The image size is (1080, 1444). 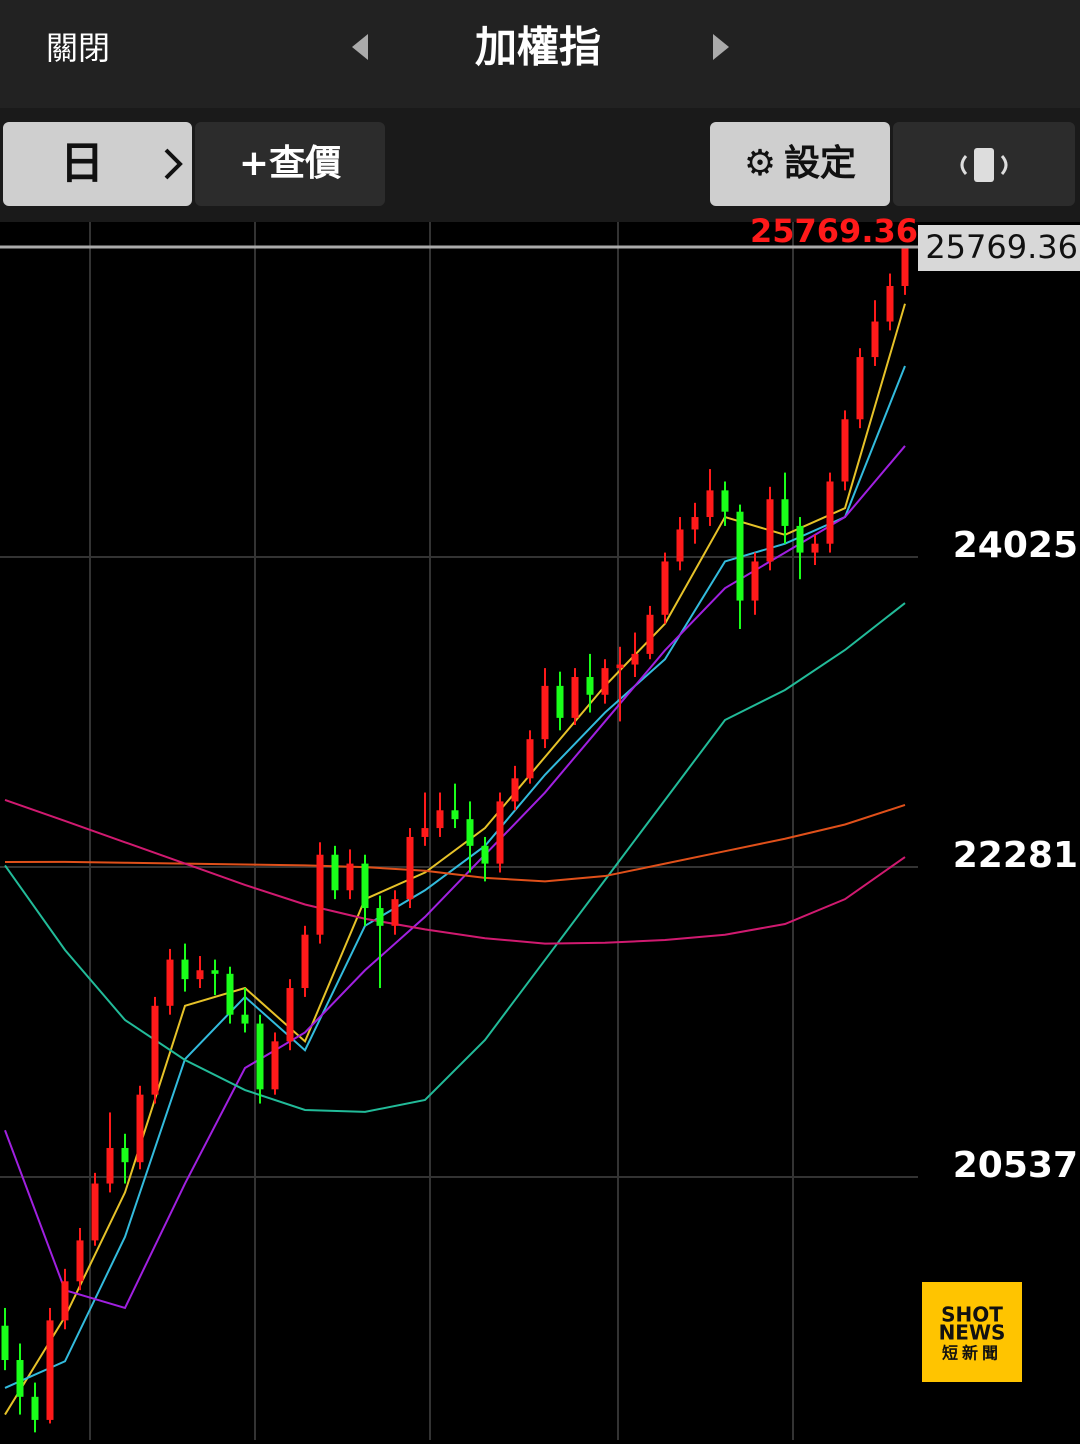 I want to click on period-label: 日, so click(x=82, y=163).